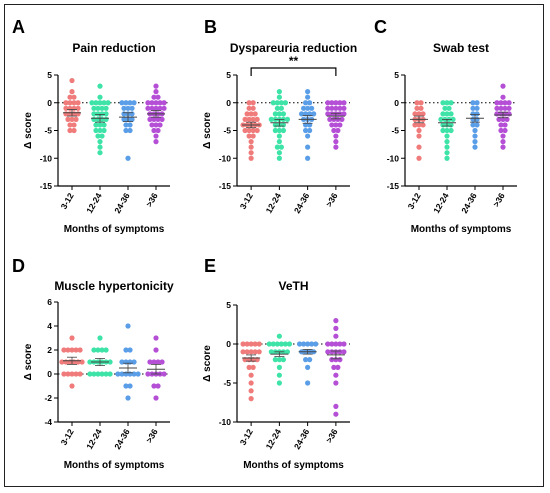 This screenshot has width=550, height=493. Describe the element at coordinates (380, 27) in the screenshot. I see `panel-label: C` at that location.